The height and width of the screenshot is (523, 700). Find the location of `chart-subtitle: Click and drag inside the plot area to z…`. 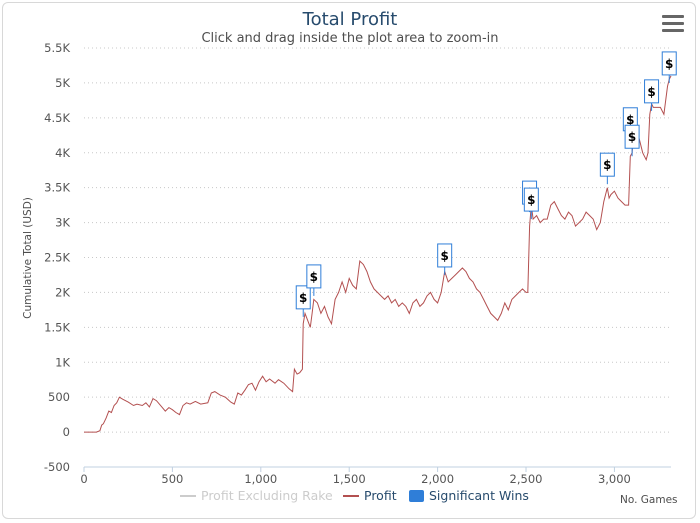

chart-subtitle: Click and drag inside the plot area to z… is located at coordinates (350, 38).